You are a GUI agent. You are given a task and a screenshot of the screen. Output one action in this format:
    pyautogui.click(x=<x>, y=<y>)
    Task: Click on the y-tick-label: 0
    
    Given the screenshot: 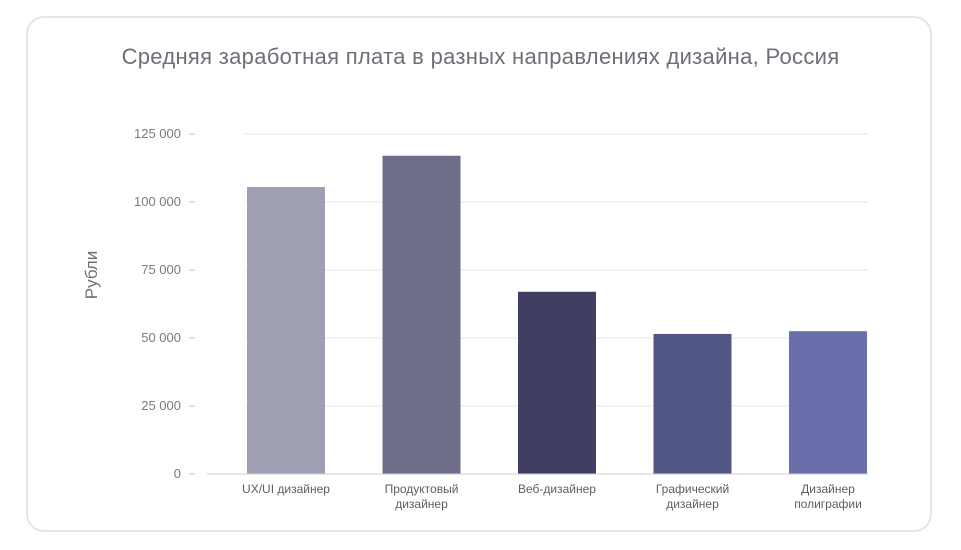 What is the action you would take?
    pyautogui.click(x=177, y=473)
    